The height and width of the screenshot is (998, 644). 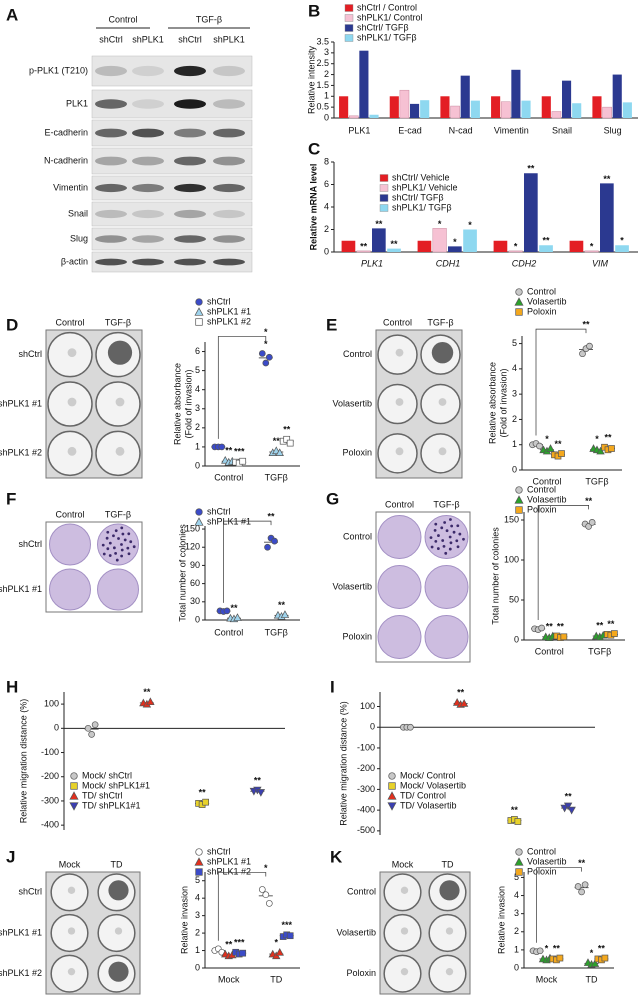 What do you see at coordinates (387, 37) in the screenshot?
I see `legend-label: shPLK1/ TGFβ` at bounding box center [387, 37].